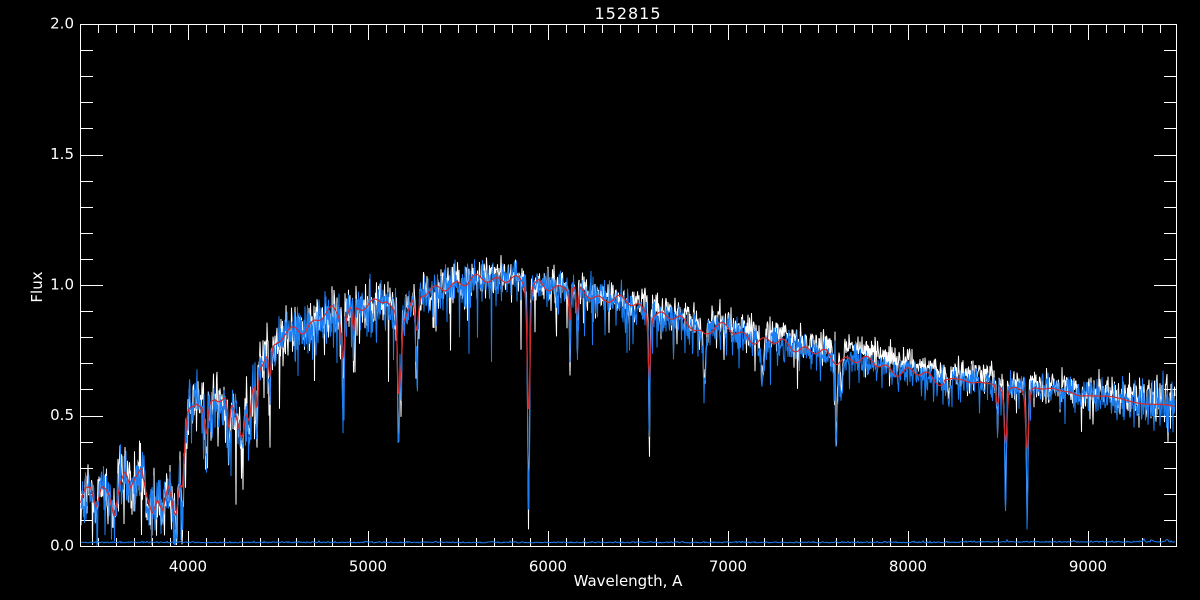 Image resolution: width=1200 pixels, height=600 pixels. Describe the element at coordinates (62, 415) in the screenshot. I see `y-tick-label: 0.5` at that location.